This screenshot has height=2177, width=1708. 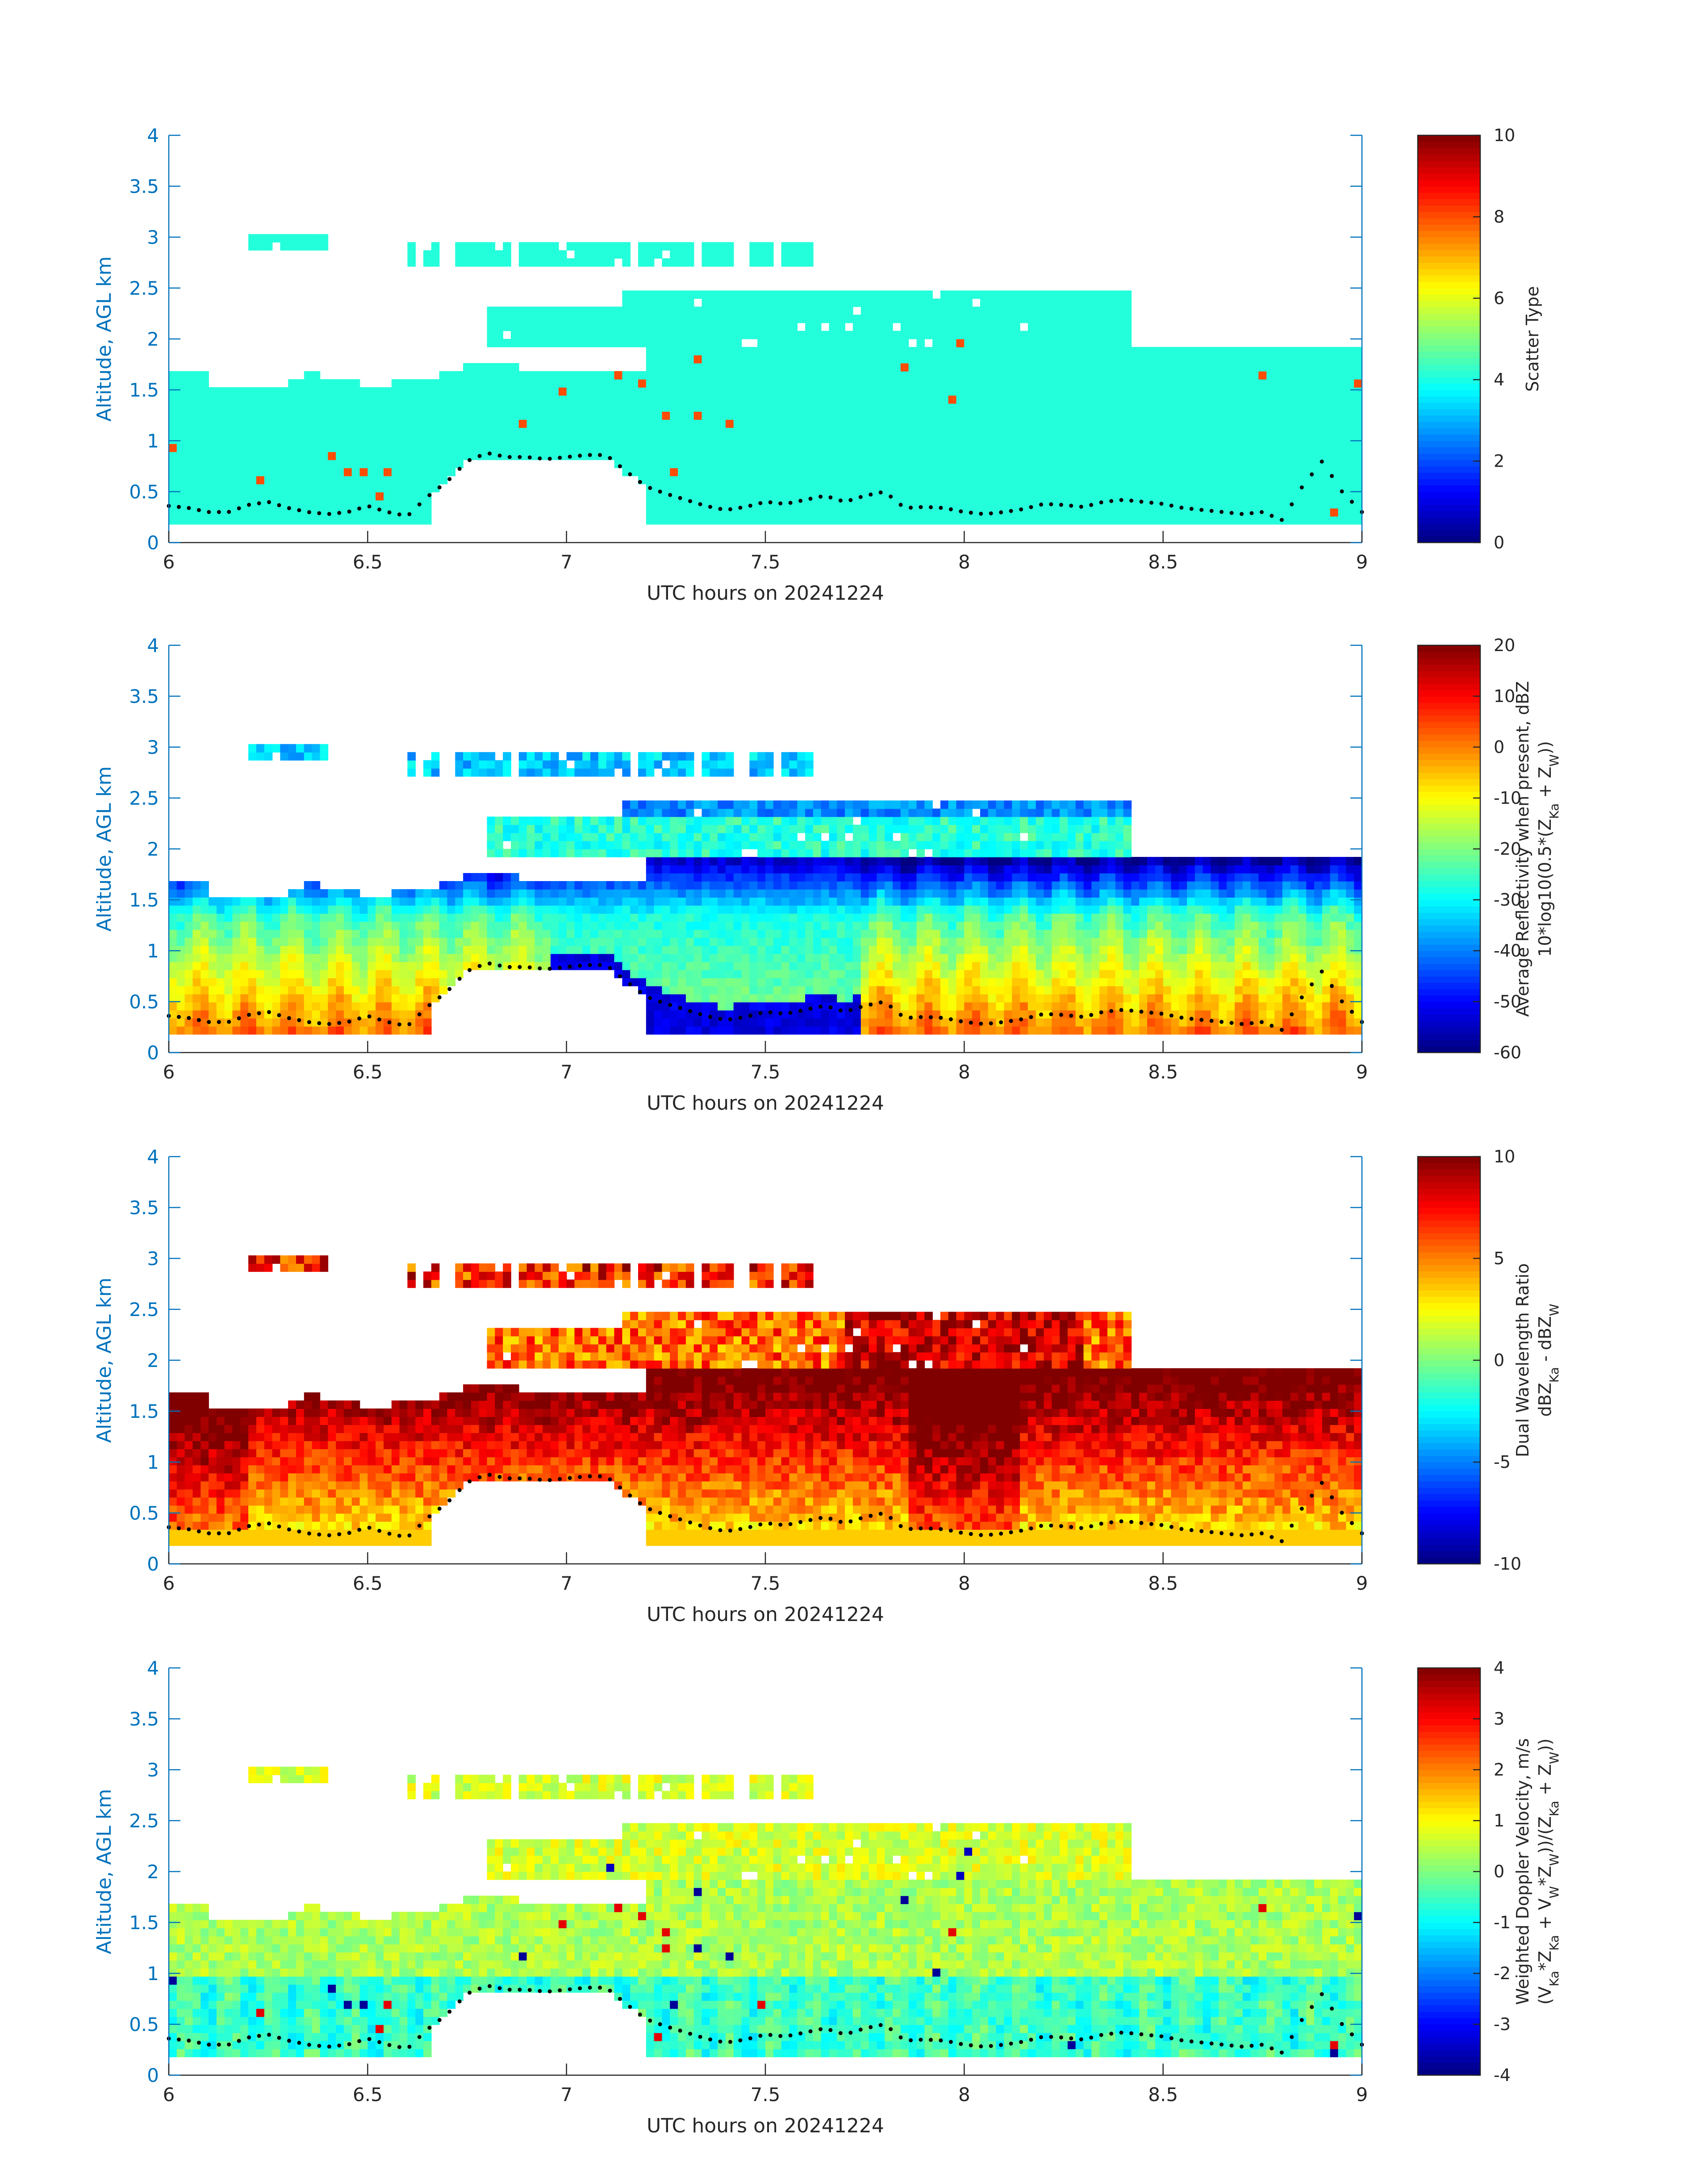 I want to click on heatmap-cells, so click(x=765, y=379).